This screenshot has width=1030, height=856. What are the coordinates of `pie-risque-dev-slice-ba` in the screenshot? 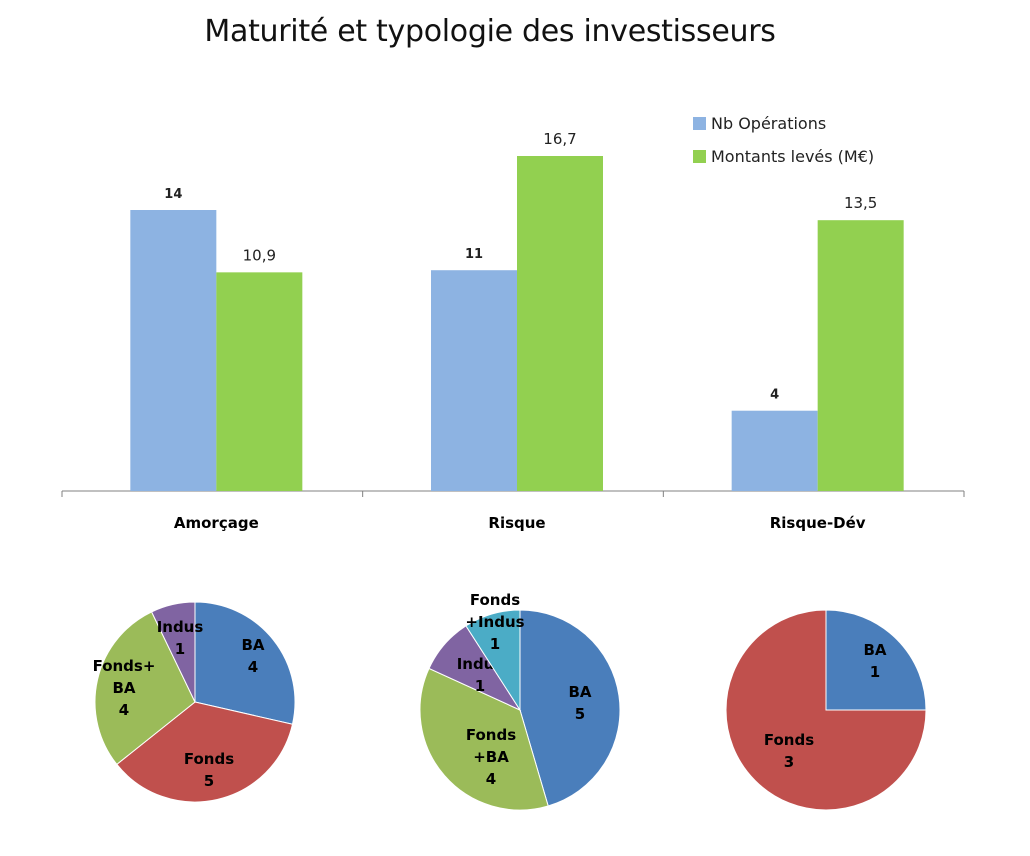 It's located at (876, 660).